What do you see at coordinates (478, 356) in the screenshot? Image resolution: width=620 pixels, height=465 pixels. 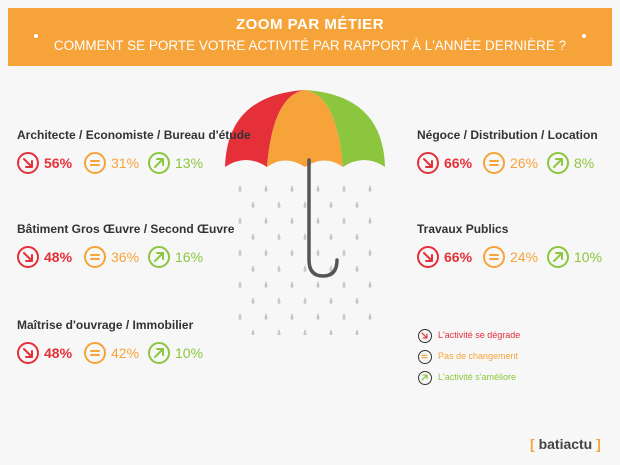 I see `legend-label: Pas de changement` at bounding box center [478, 356].